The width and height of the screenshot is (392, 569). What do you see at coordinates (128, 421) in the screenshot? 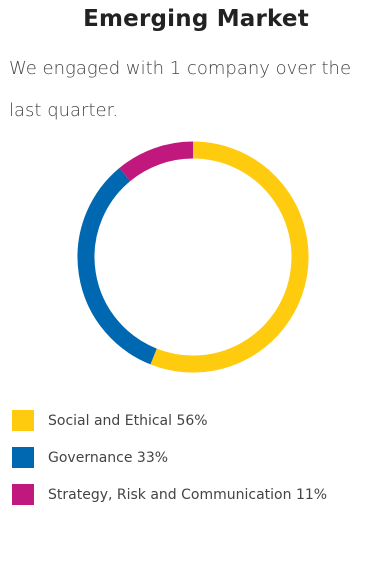
I see `legend-label-social-ethical: Social and Ethical 56%` at bounding box center [128, 421].